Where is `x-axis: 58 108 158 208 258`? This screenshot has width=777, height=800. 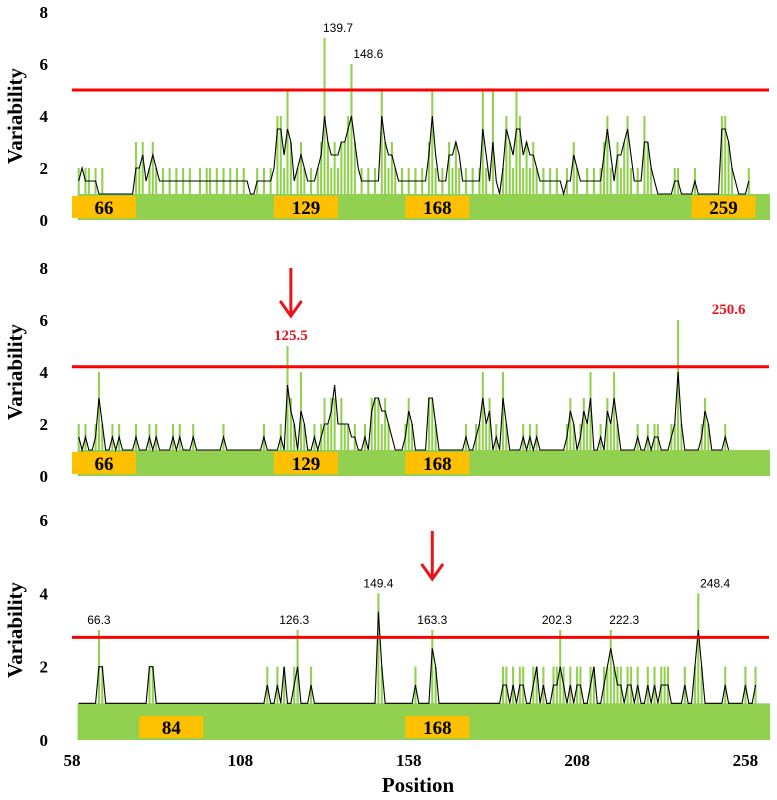 x-axis: 58 108 158 208 258 is located at coordinates (411, 760).